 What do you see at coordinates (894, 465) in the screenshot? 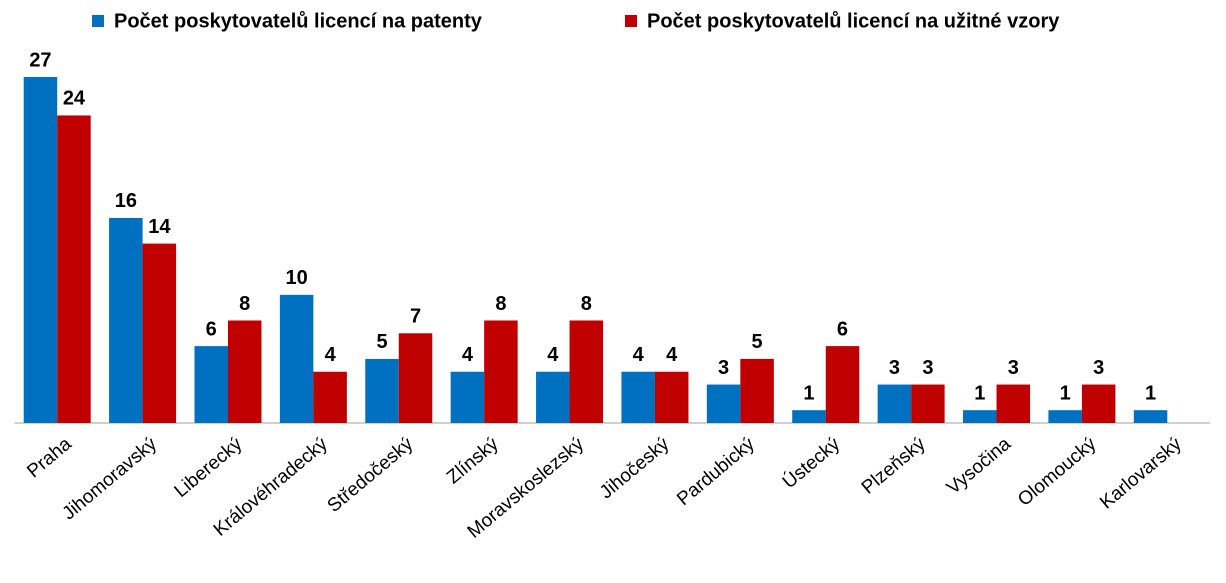
I see `x-tick-label: Plzeňský` at bounding box center [894, 465].